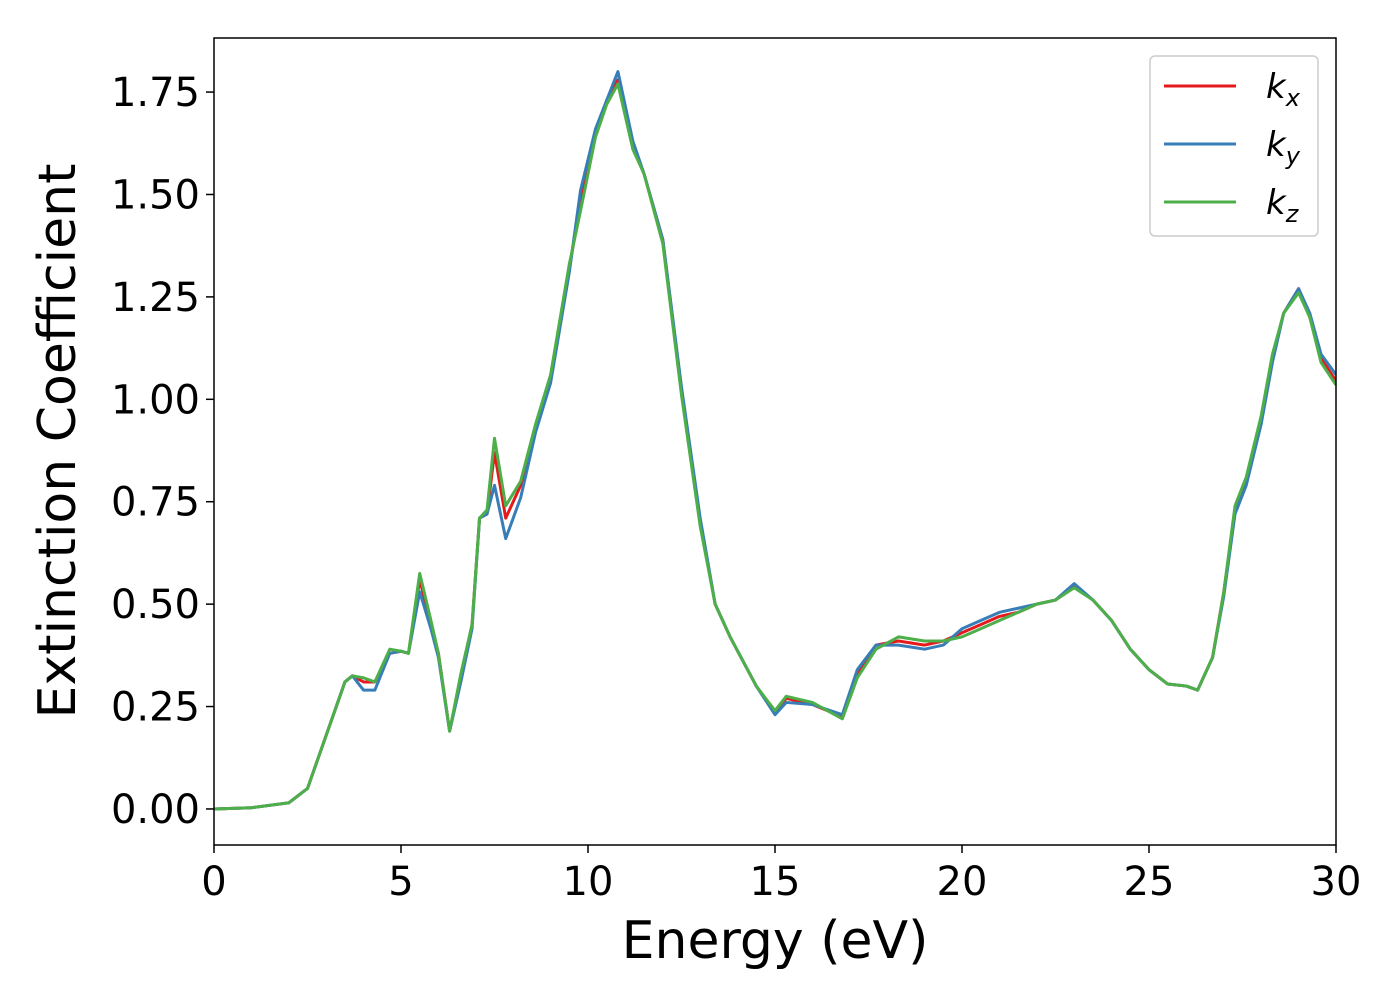 The width and height of the screenshot is (1400, 1000). I want to click on y-tick-label: 1.25, so click(155, 298).